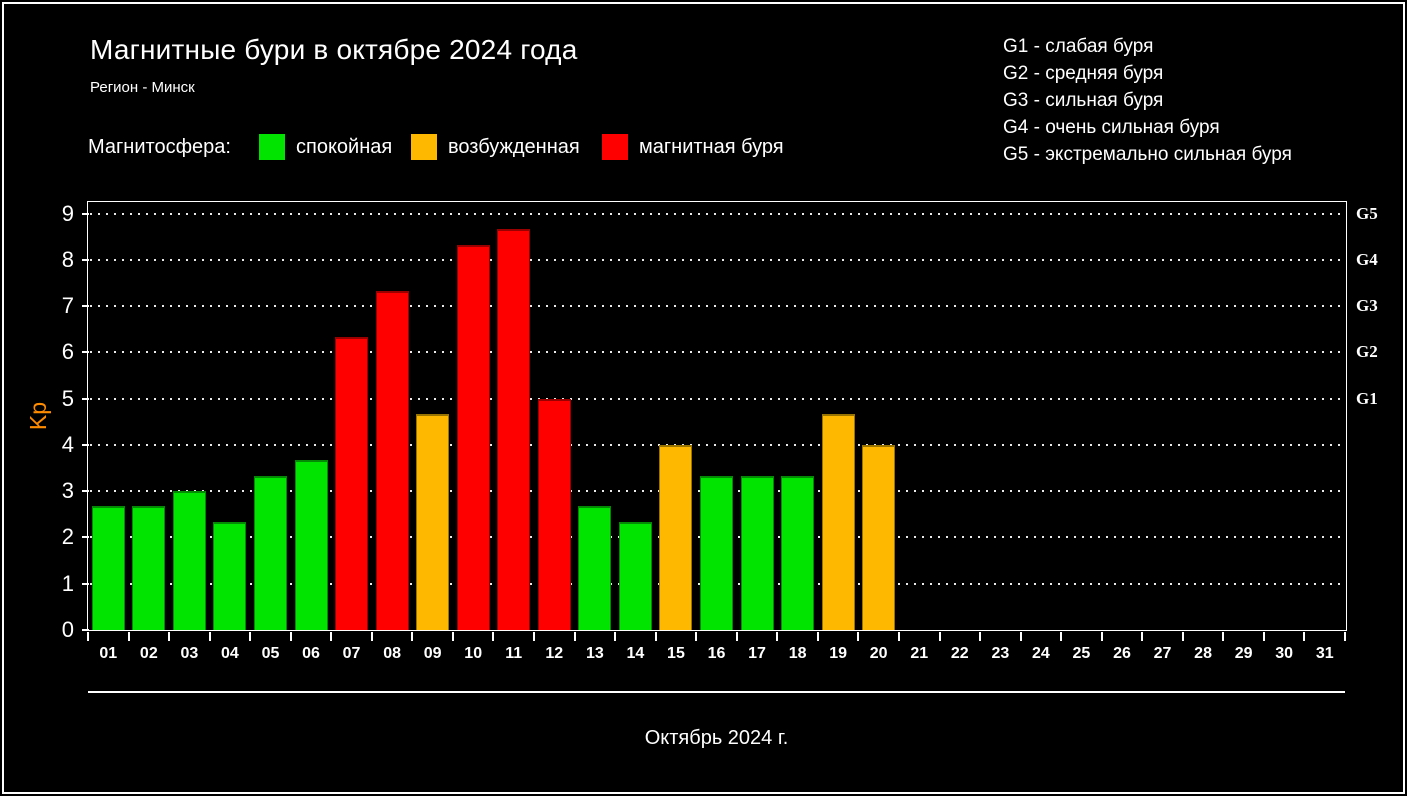 The width and height of the screenshot is (1407, 796). I want to click on magnetosphere-legend-label: Магнитосфера:, so click(159, 147).